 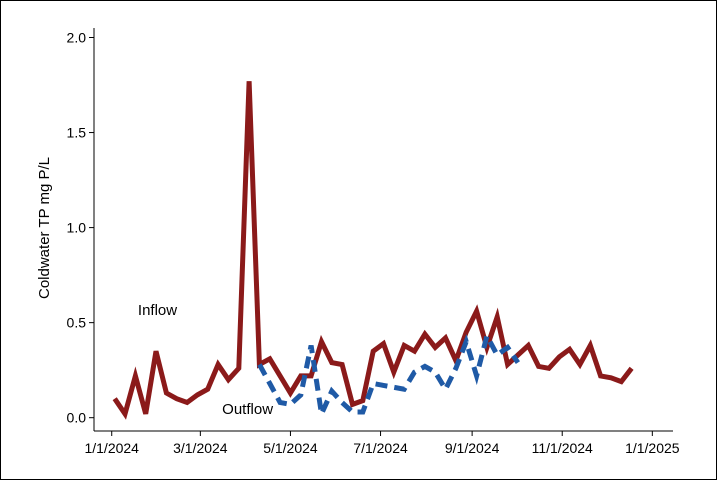 What do you see at coordinates (562, 448) in the screenshot?
I see `x-tick-label: 11/1/2024` at bounding box center [562, 448].